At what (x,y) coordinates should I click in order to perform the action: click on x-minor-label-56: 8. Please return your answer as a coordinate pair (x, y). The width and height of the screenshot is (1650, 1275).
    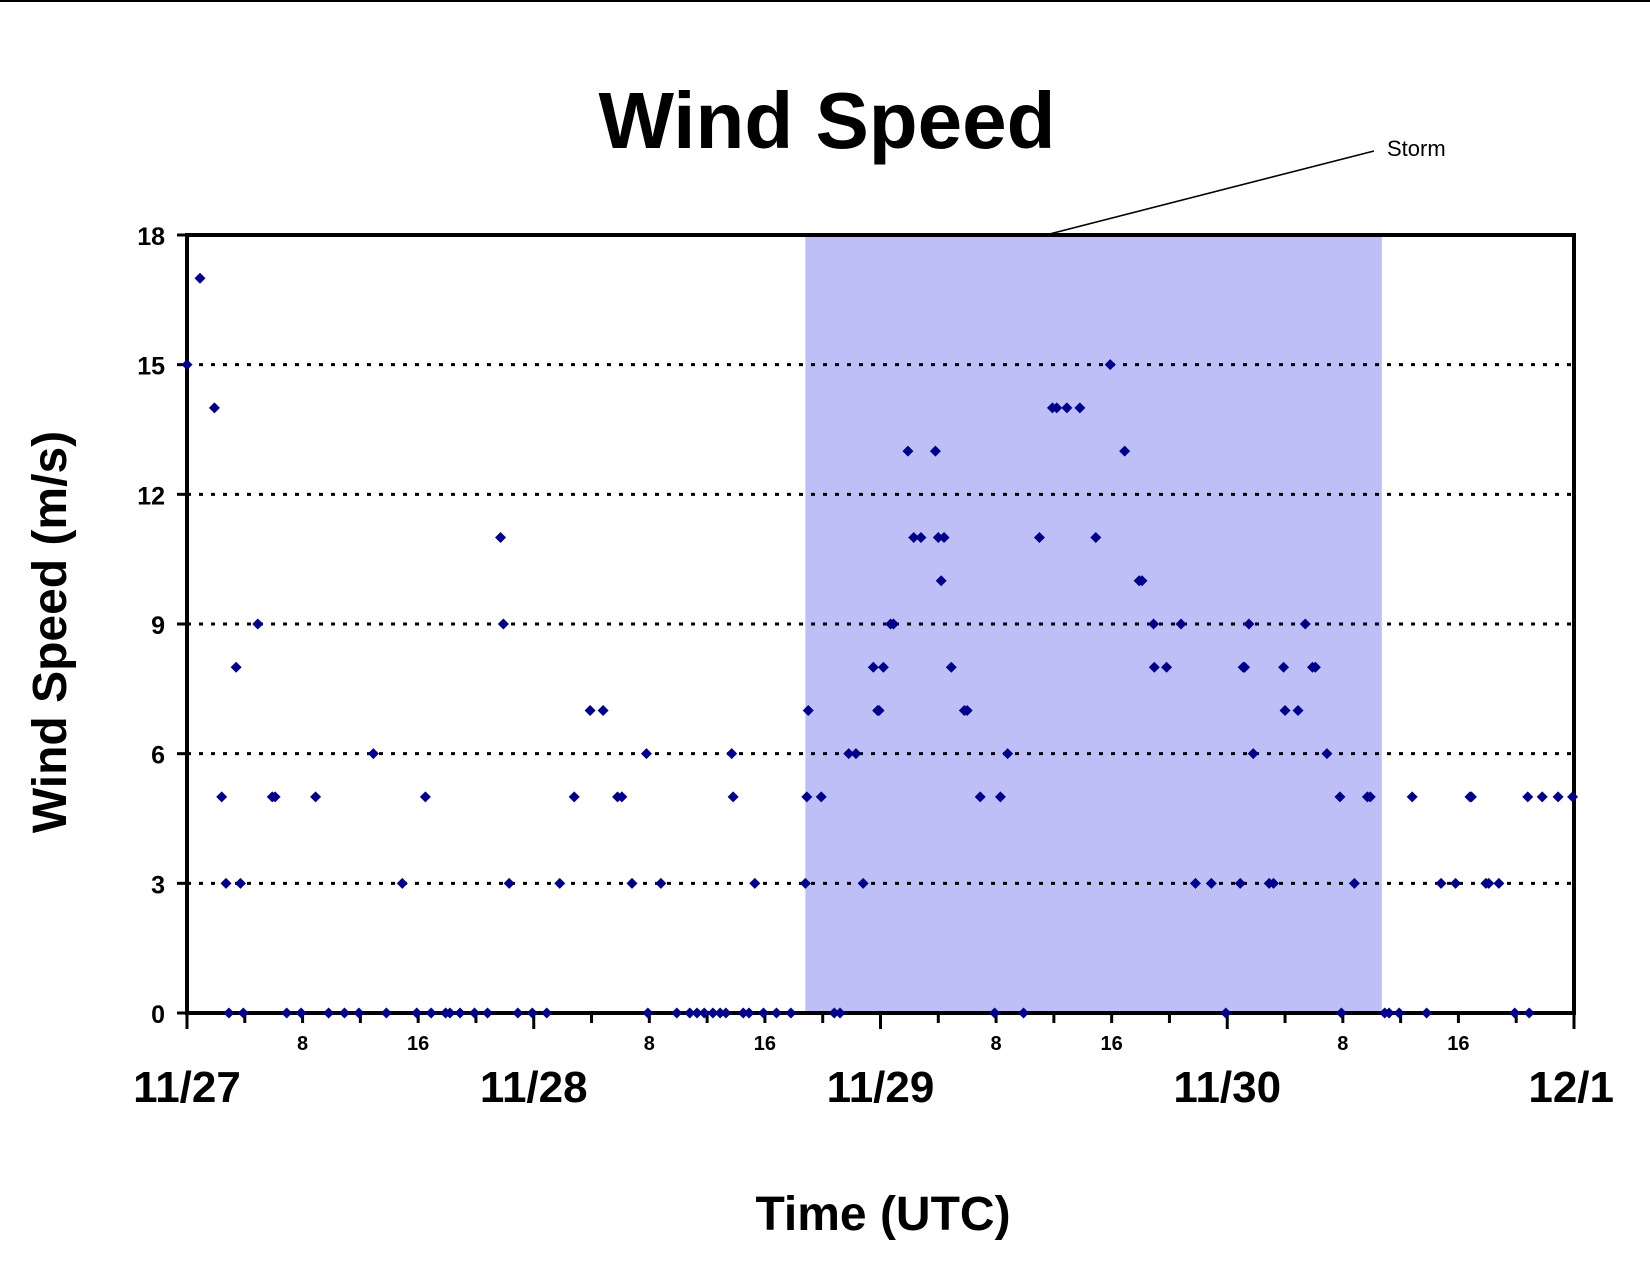
    Looking at the image, I should click on (996, 1044).